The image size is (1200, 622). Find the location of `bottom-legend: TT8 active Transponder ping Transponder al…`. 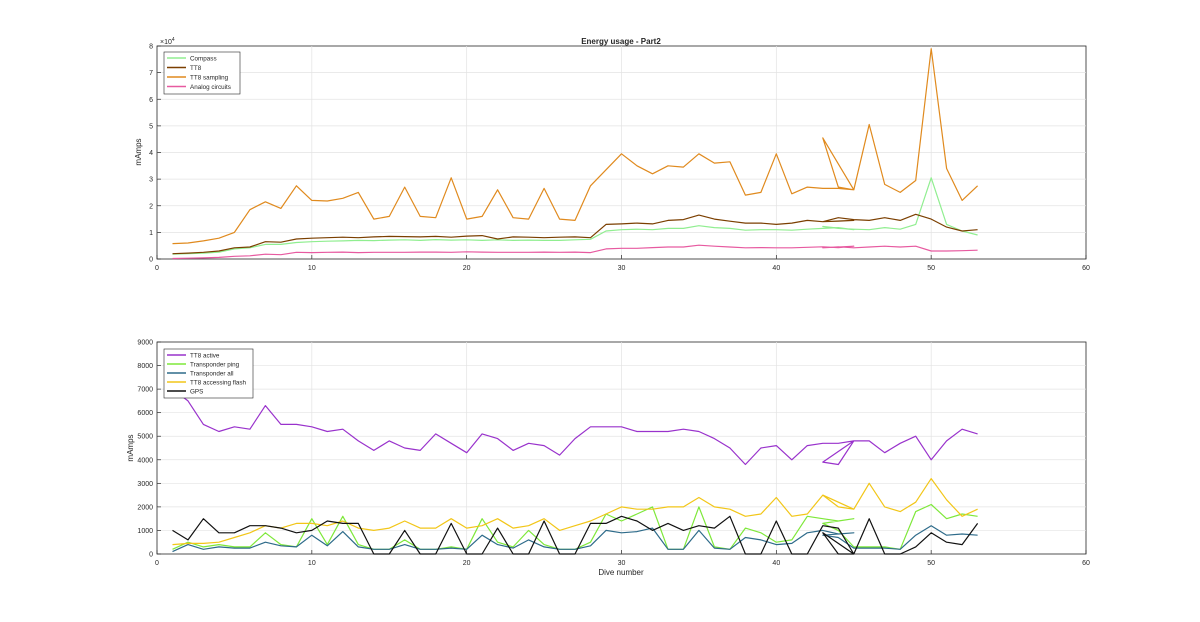

bottom-legend: TT8 active Transponder ping Transponder al… is located at coordinates (208, 373).